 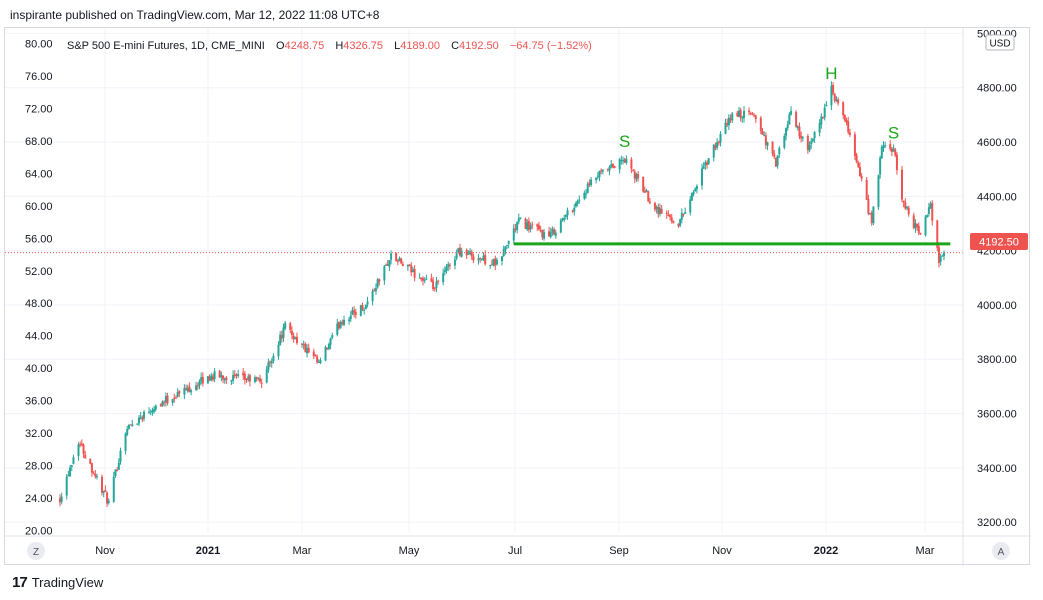 I want to click on svg-text: USD, so click(x=999, y=44).